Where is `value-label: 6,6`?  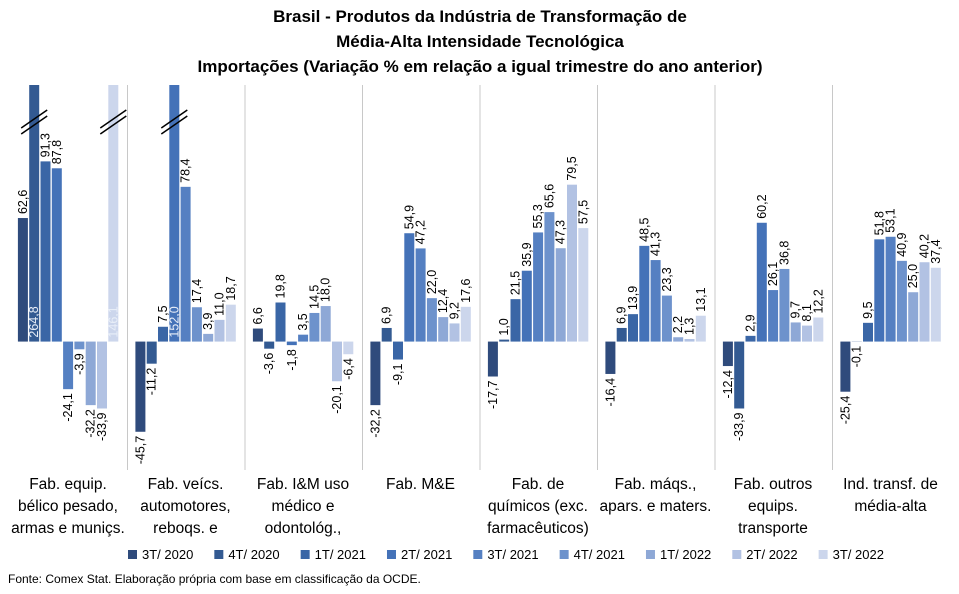
value-label: 6,6 is located at coordinates (258, 315).